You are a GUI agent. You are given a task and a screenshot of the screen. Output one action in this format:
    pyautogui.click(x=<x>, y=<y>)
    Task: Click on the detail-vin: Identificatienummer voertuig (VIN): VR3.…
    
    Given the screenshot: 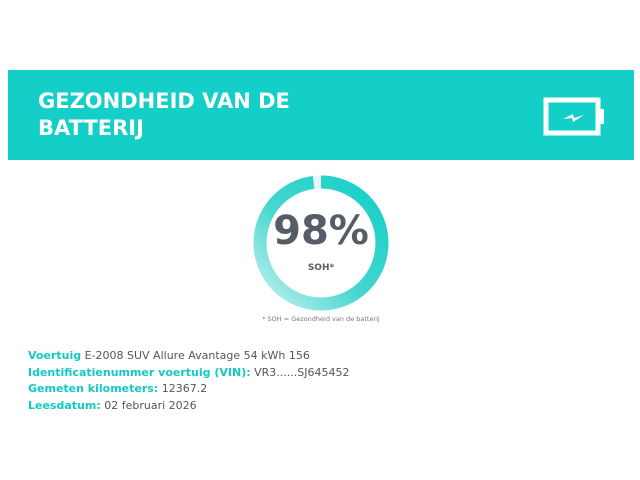 What is the action you would take?
    pyautogui.click(x=189, y=373)
    